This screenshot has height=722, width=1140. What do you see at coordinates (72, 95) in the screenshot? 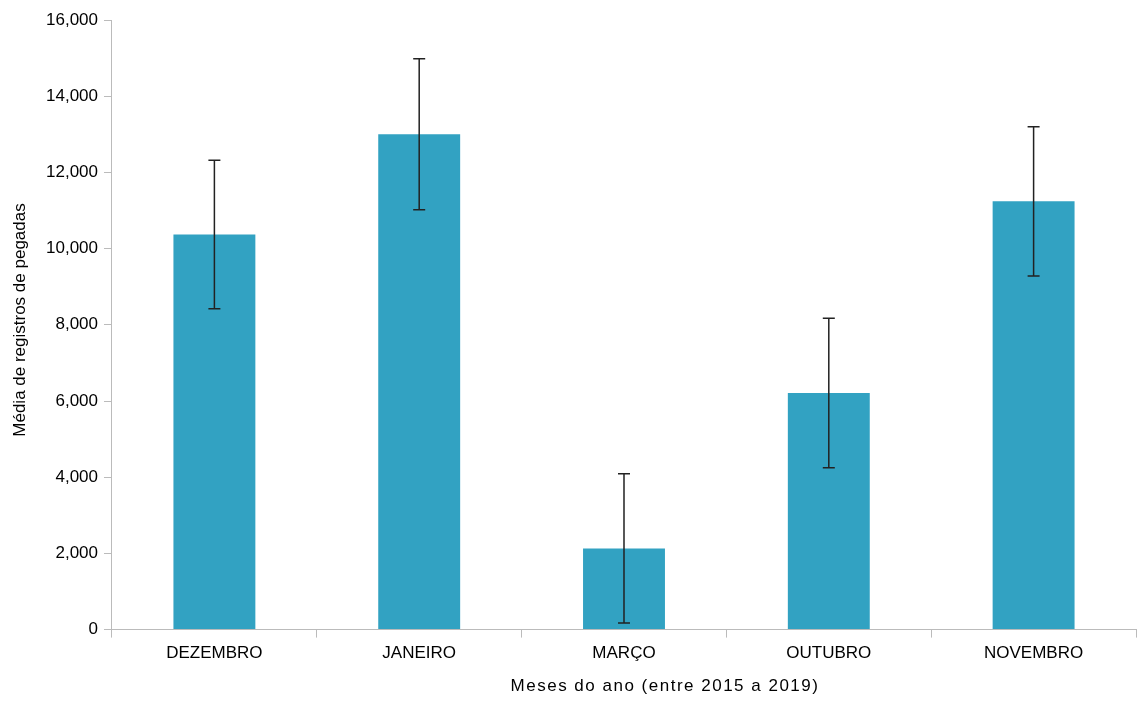
I see `y-tick-label: 14,000` at bounding box center [72, 95].